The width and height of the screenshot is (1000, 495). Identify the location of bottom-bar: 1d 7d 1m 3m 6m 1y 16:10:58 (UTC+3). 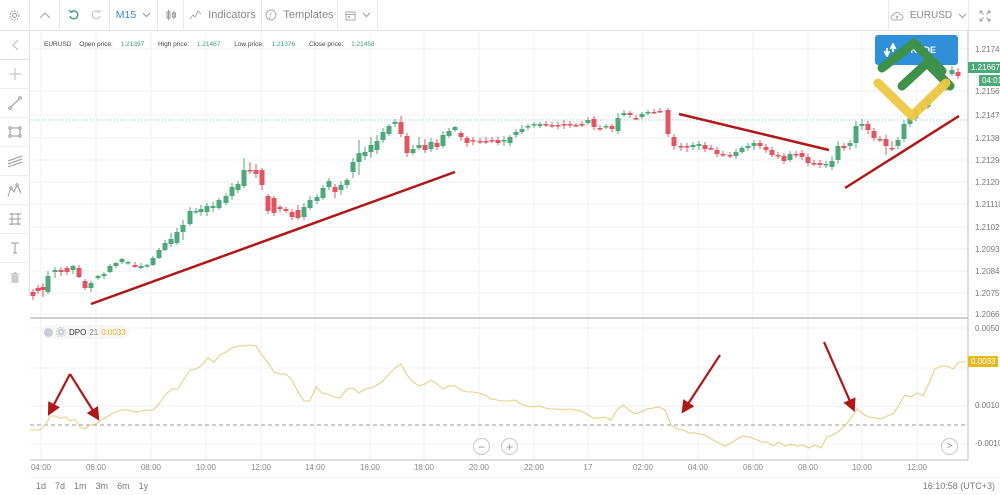
(515, 486).